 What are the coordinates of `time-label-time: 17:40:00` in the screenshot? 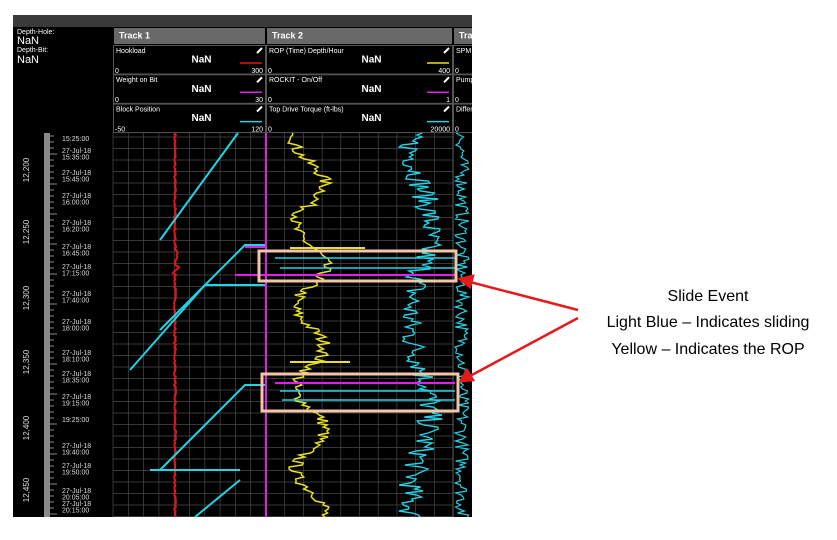 It's located at (75, 300).